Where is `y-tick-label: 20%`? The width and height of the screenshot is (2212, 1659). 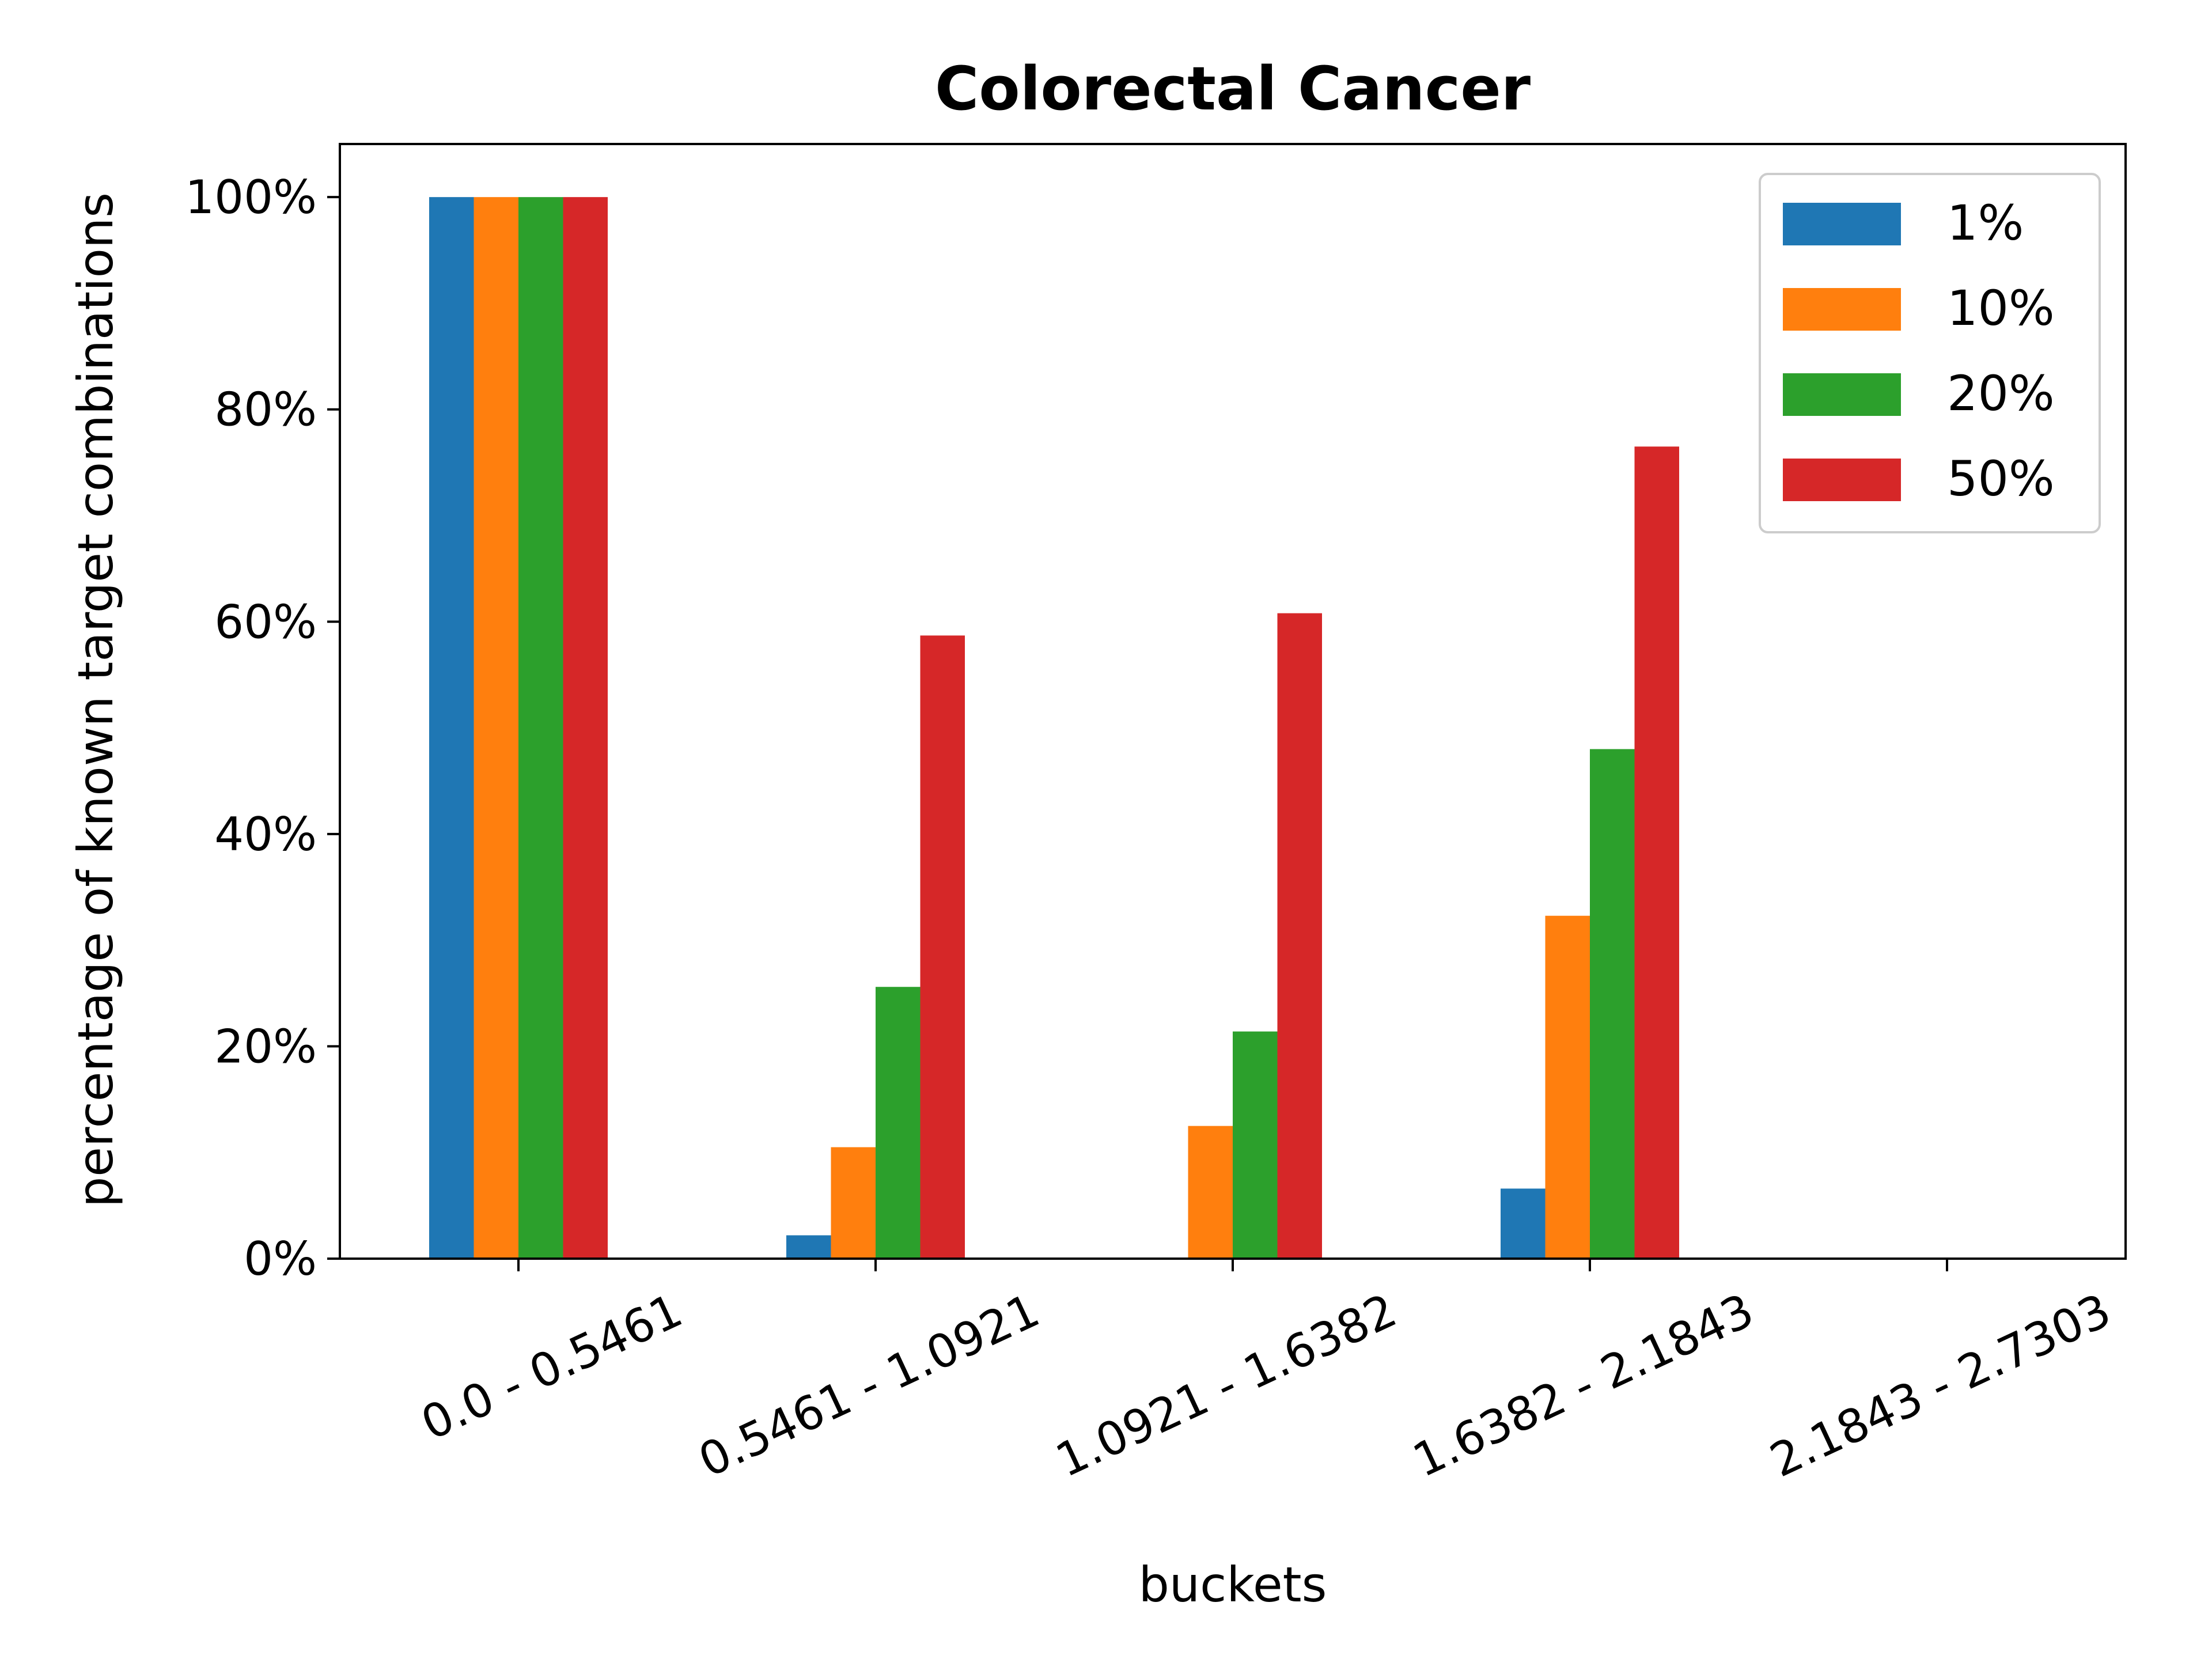 y-tick-label: 20% is located at coordinates (265, 1046).